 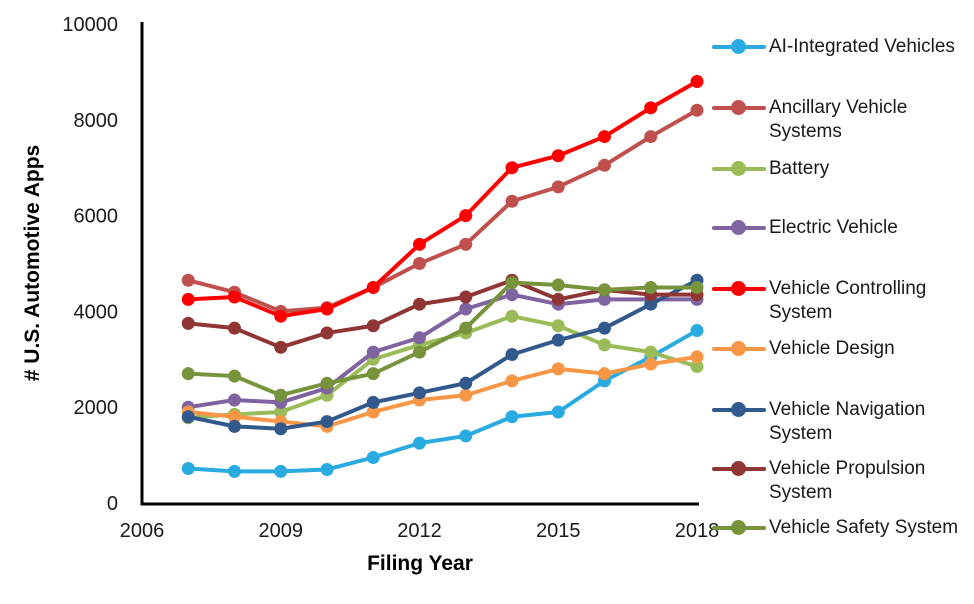 What do you see at coordinates (862, 46) in the screenshot?
I see `legend-label: AI-Integrated Vehicles` at bounding box center [862, 46].